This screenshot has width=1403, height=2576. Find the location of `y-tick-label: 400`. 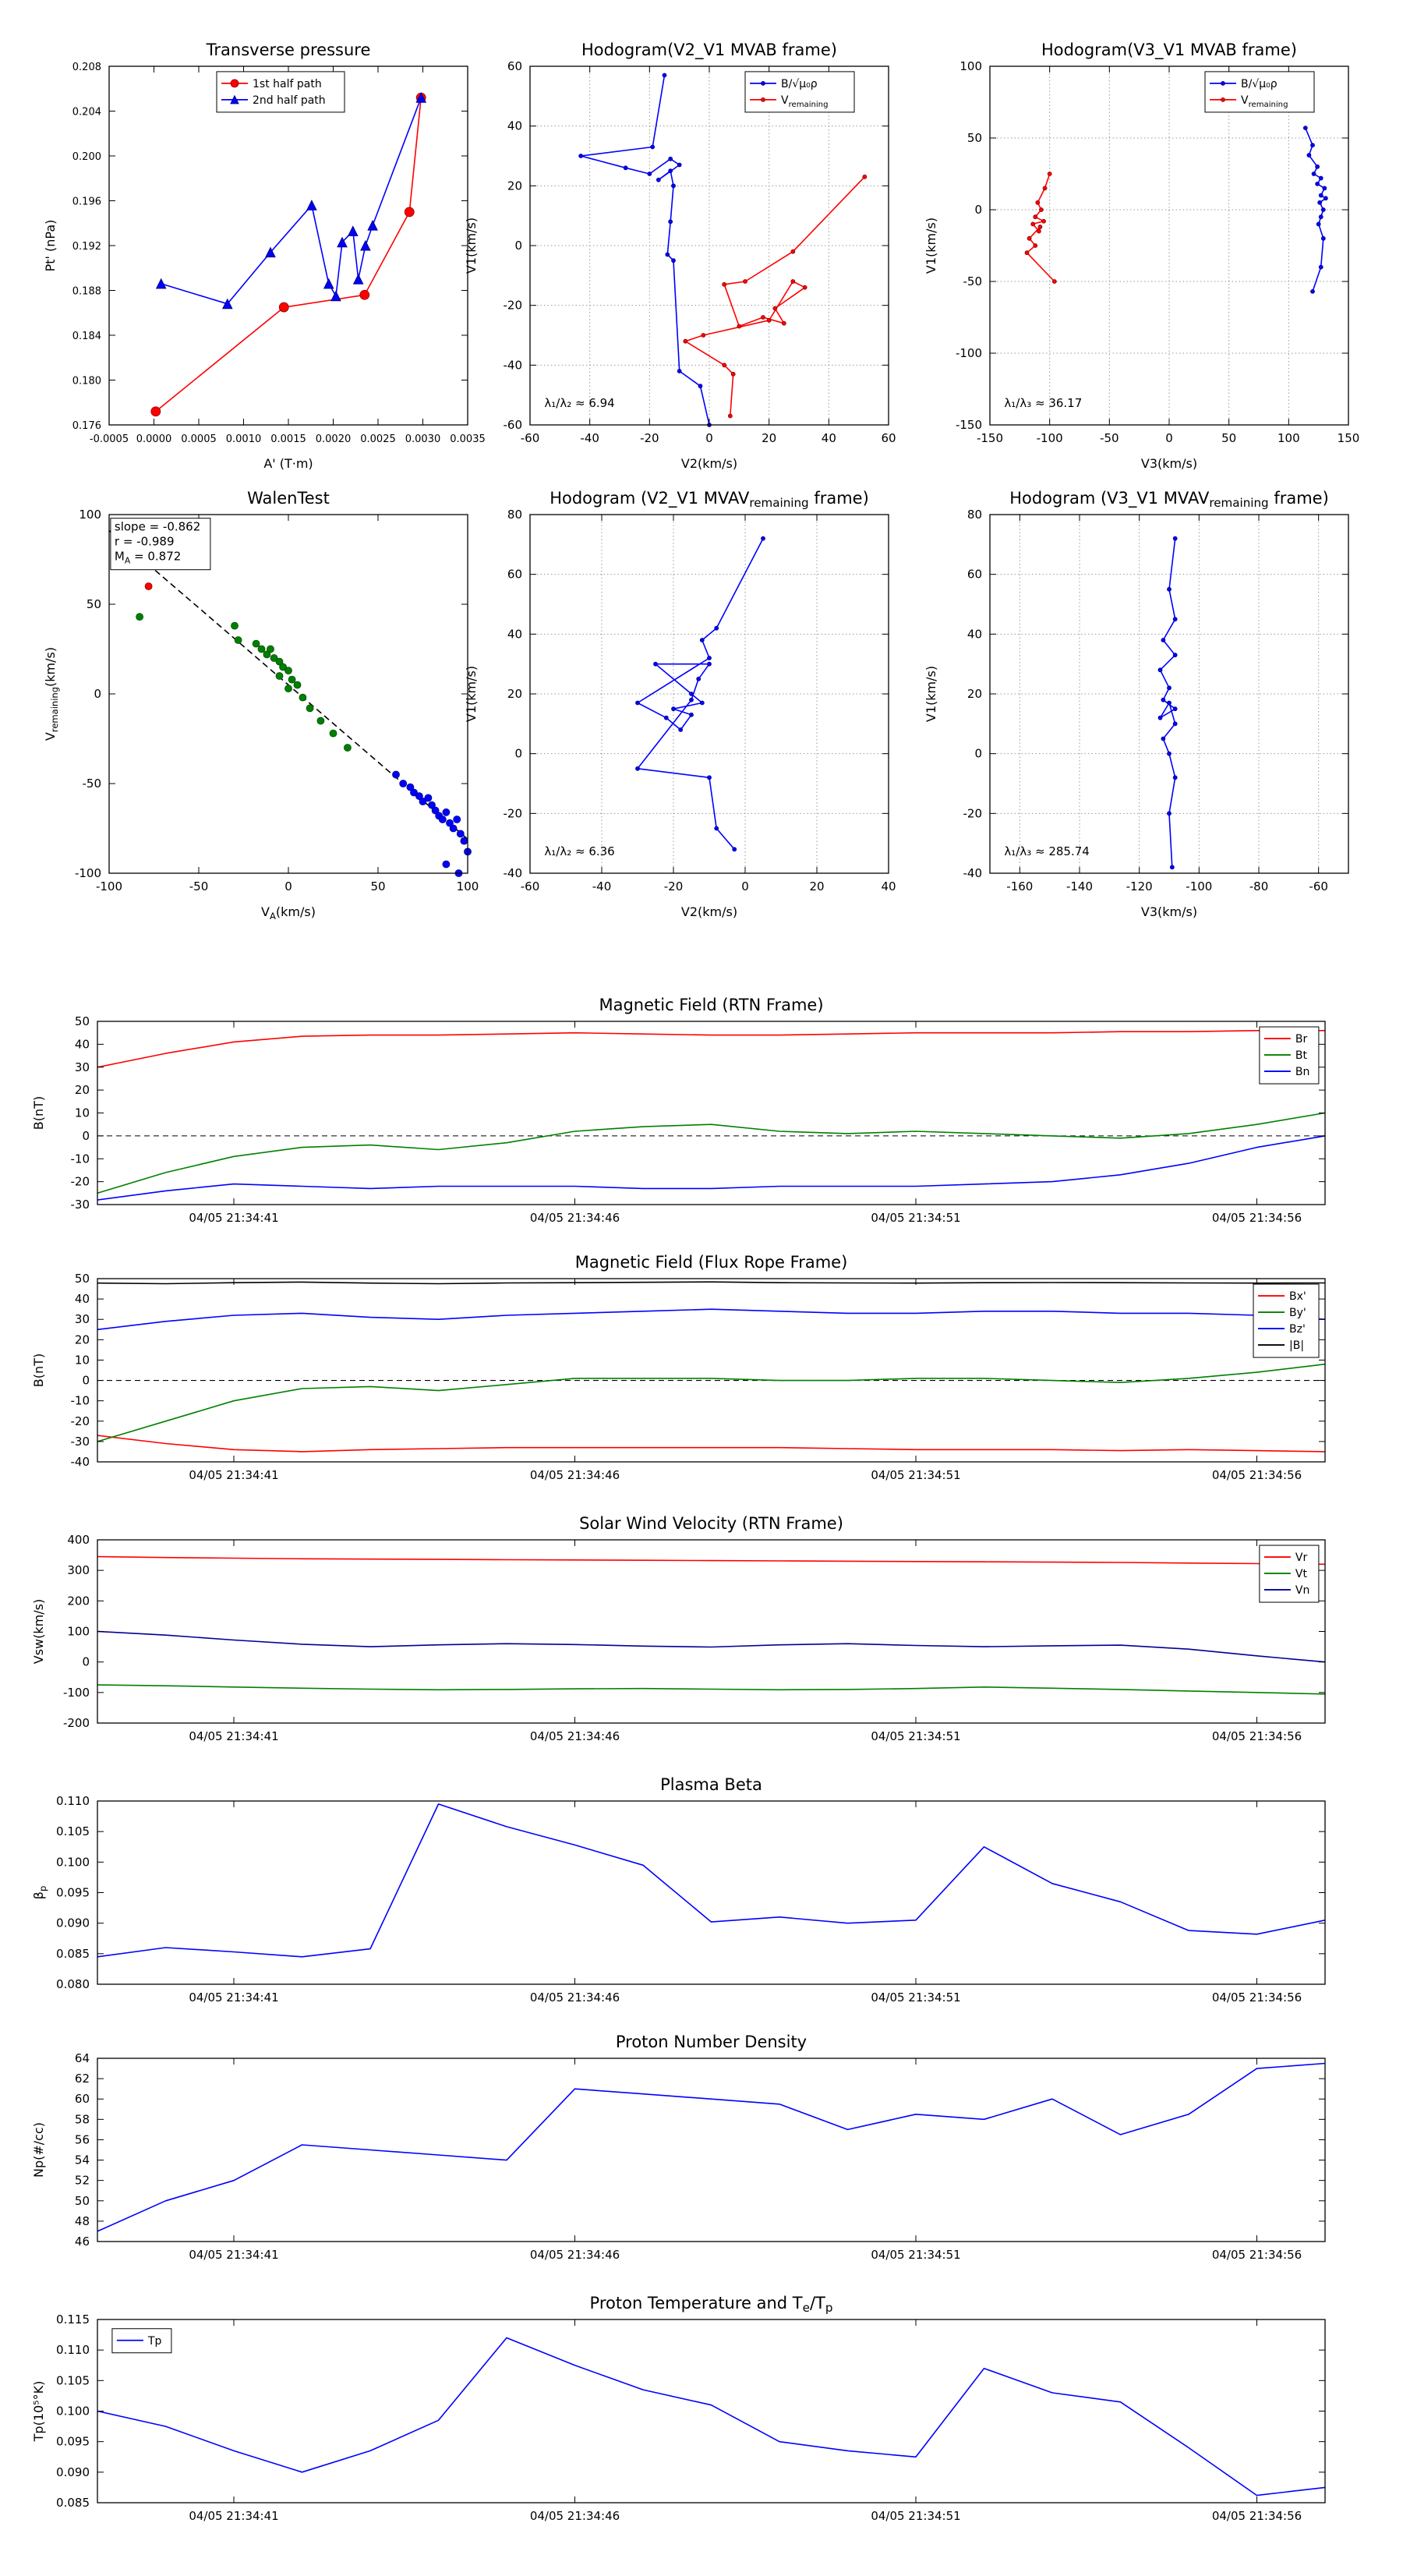

y-tick-label: 400 is located at coordinates (78, 1540).